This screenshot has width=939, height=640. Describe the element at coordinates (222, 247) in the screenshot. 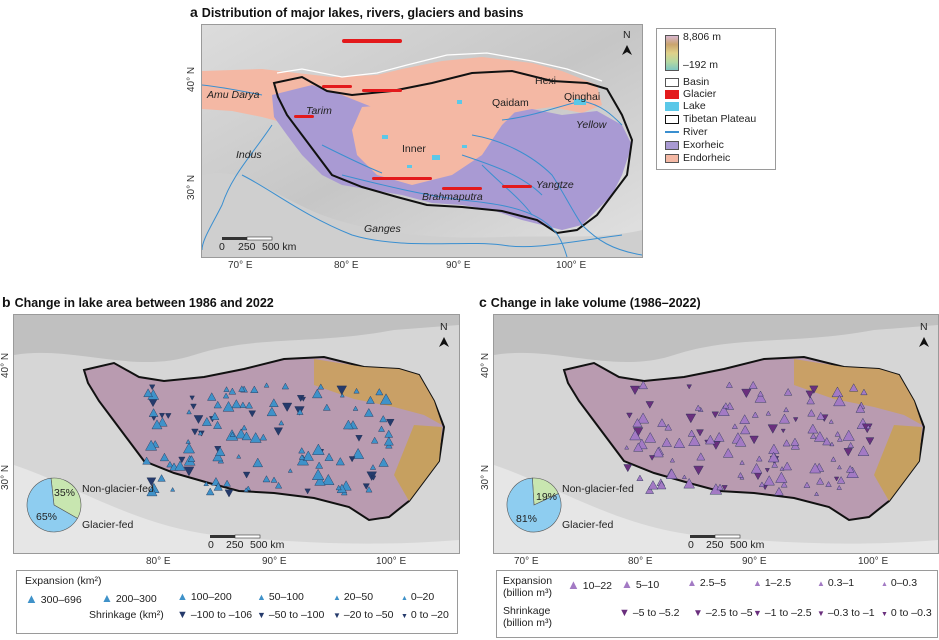

I see `scale-label-0: 0` at that location.